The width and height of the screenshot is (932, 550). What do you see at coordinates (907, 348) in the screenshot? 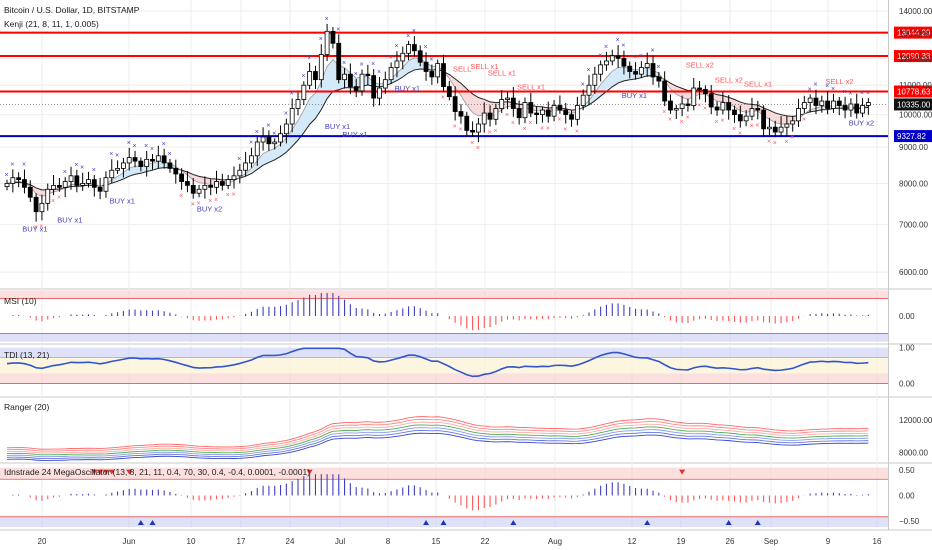
I see `tdi-tick-label: 1.00` at bounding box center [907, 348].